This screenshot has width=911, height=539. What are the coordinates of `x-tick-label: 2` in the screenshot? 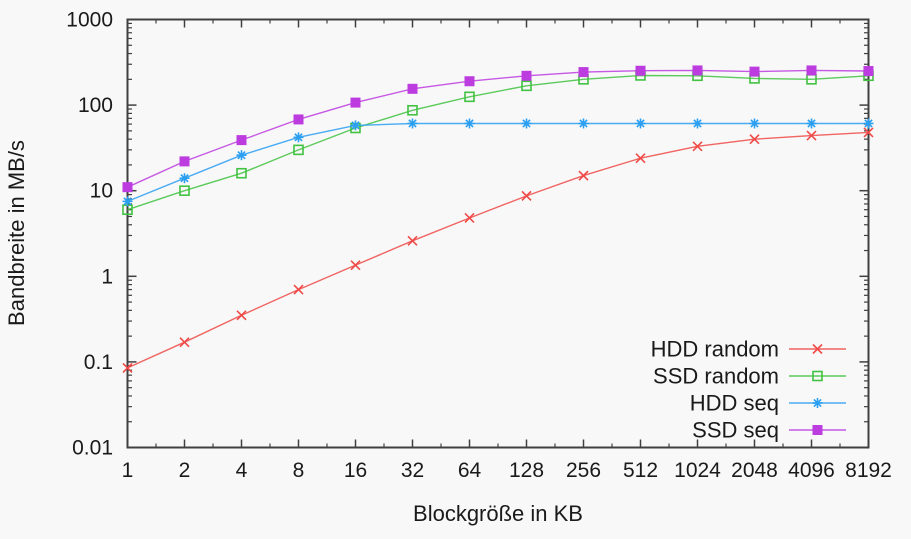 It's located at (185, 470).